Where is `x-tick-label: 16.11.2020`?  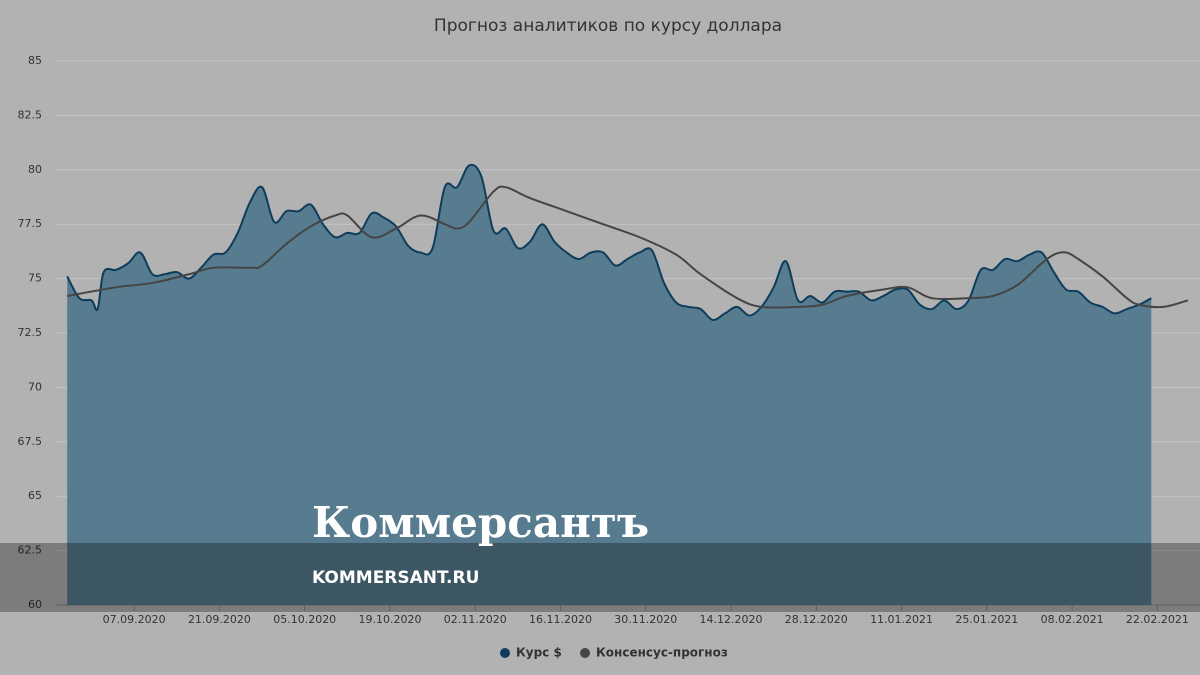 x-tick-label: 16.11.2020 is located at coordinates (560, 619).